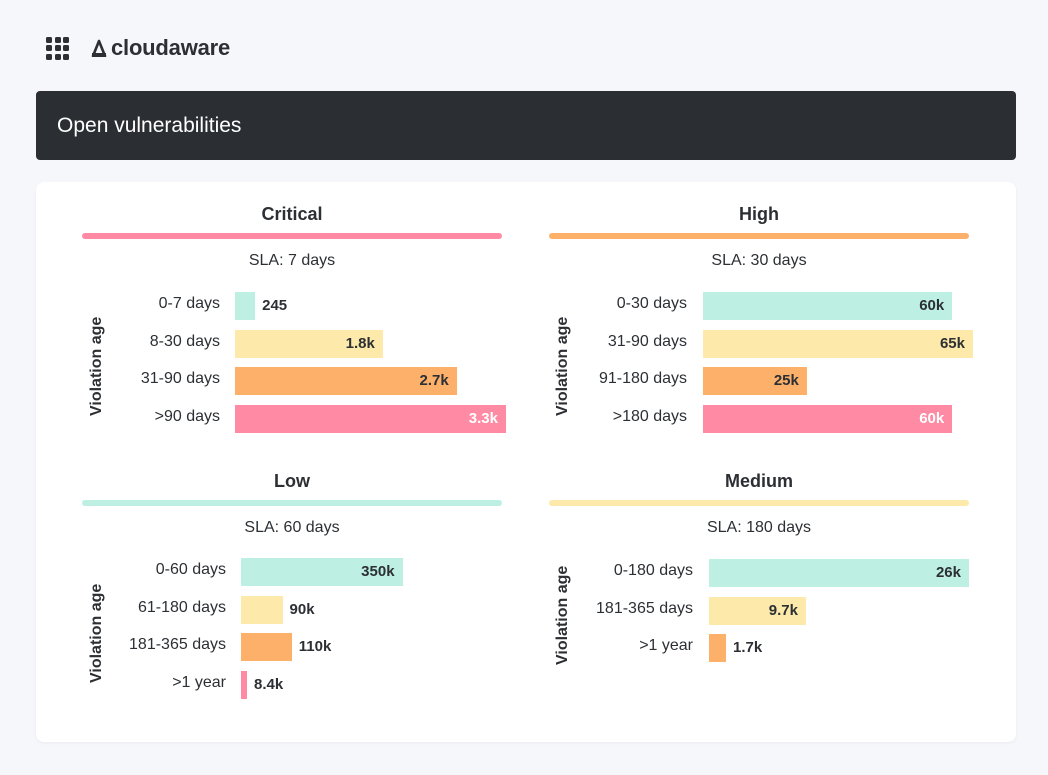 This screenshot has height=775, width=1048. What do you see at coordinates (434, 380) in the screenshot?
I see `critical-bar-value-label: 2.7k` at bounding box center [434, 380].